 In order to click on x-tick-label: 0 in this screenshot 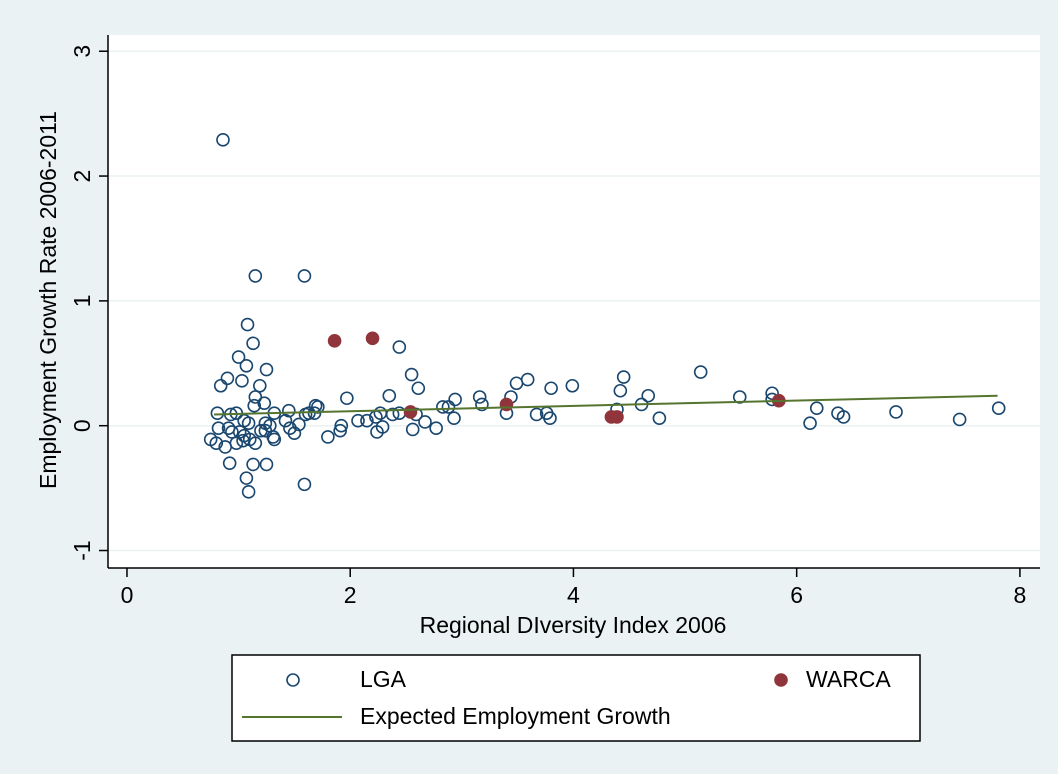, I will do `click(127, 595)`.